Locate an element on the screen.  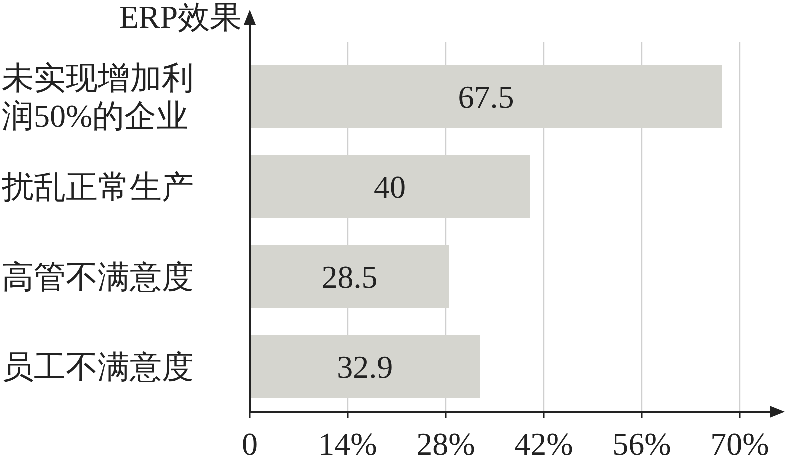
x-tick-label: 14% is located at coordinates (348, 444).